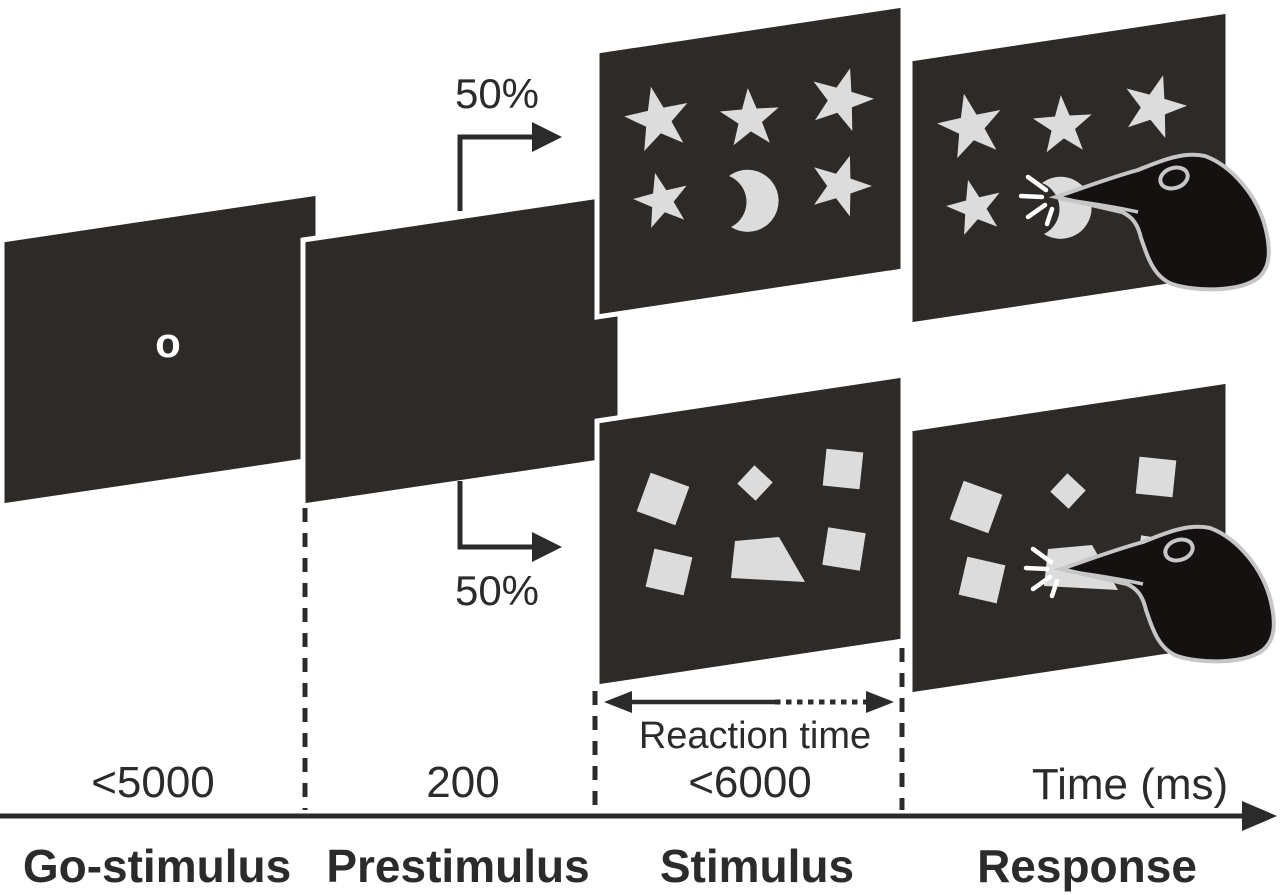 The height and width of the screenshot is (895, 1280). I want to click on beak-line-icon, so click(1099, 205).